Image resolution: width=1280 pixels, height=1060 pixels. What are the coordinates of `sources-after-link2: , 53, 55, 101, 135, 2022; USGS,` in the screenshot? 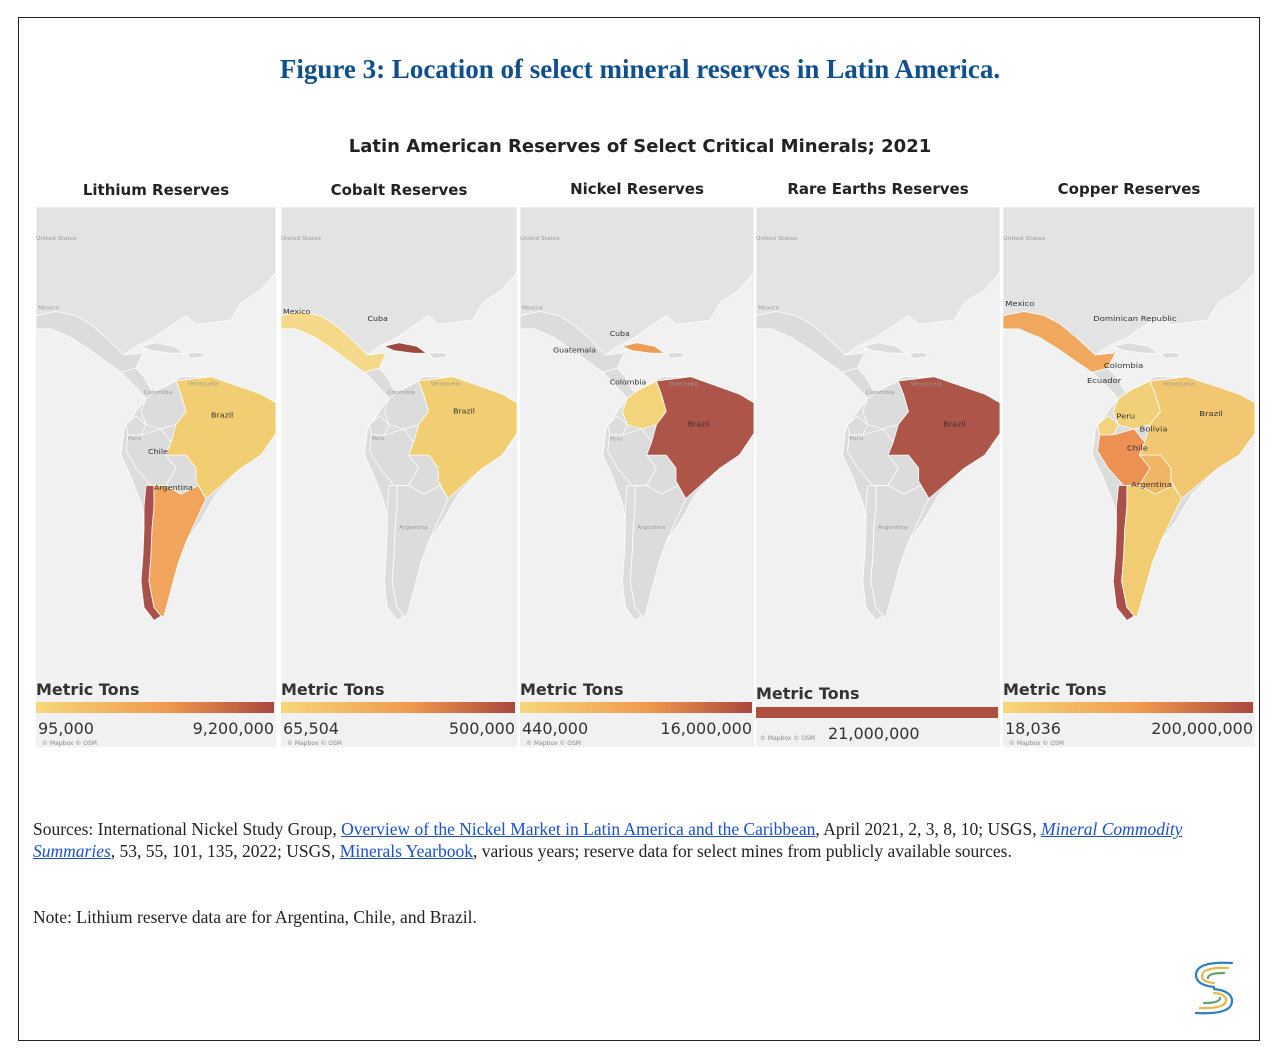 It's located at (223, 851).